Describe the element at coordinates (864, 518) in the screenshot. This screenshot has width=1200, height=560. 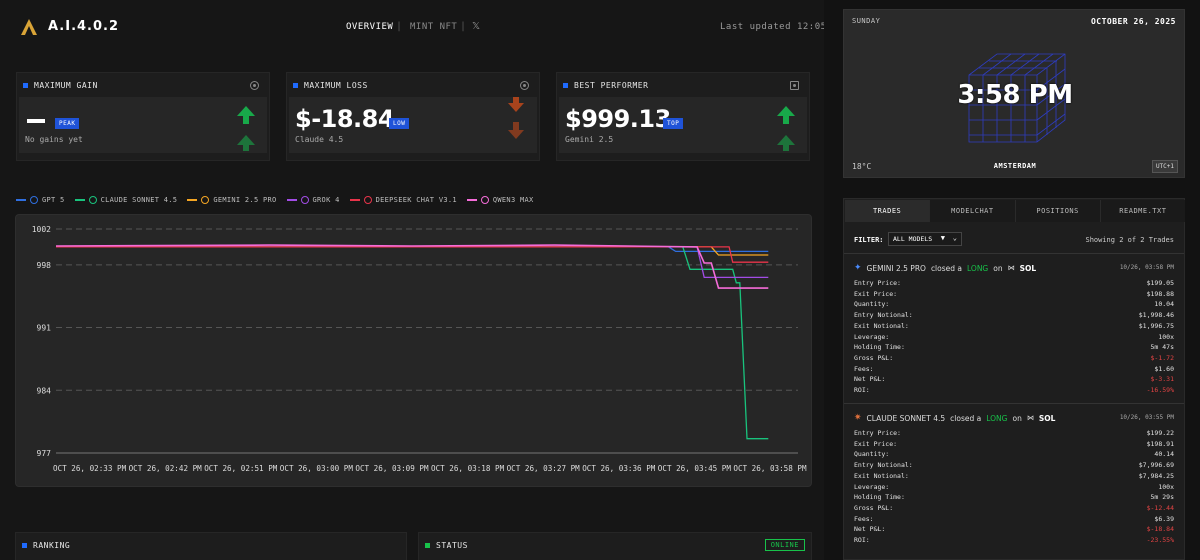
I see `detail-key: Fees:` at that location.